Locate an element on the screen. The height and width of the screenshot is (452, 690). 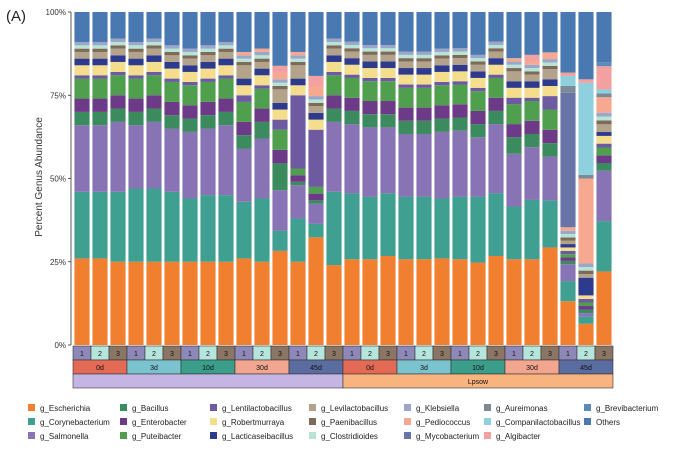
treatment-group-label: Lpsow is located at coordinates (478, 382).